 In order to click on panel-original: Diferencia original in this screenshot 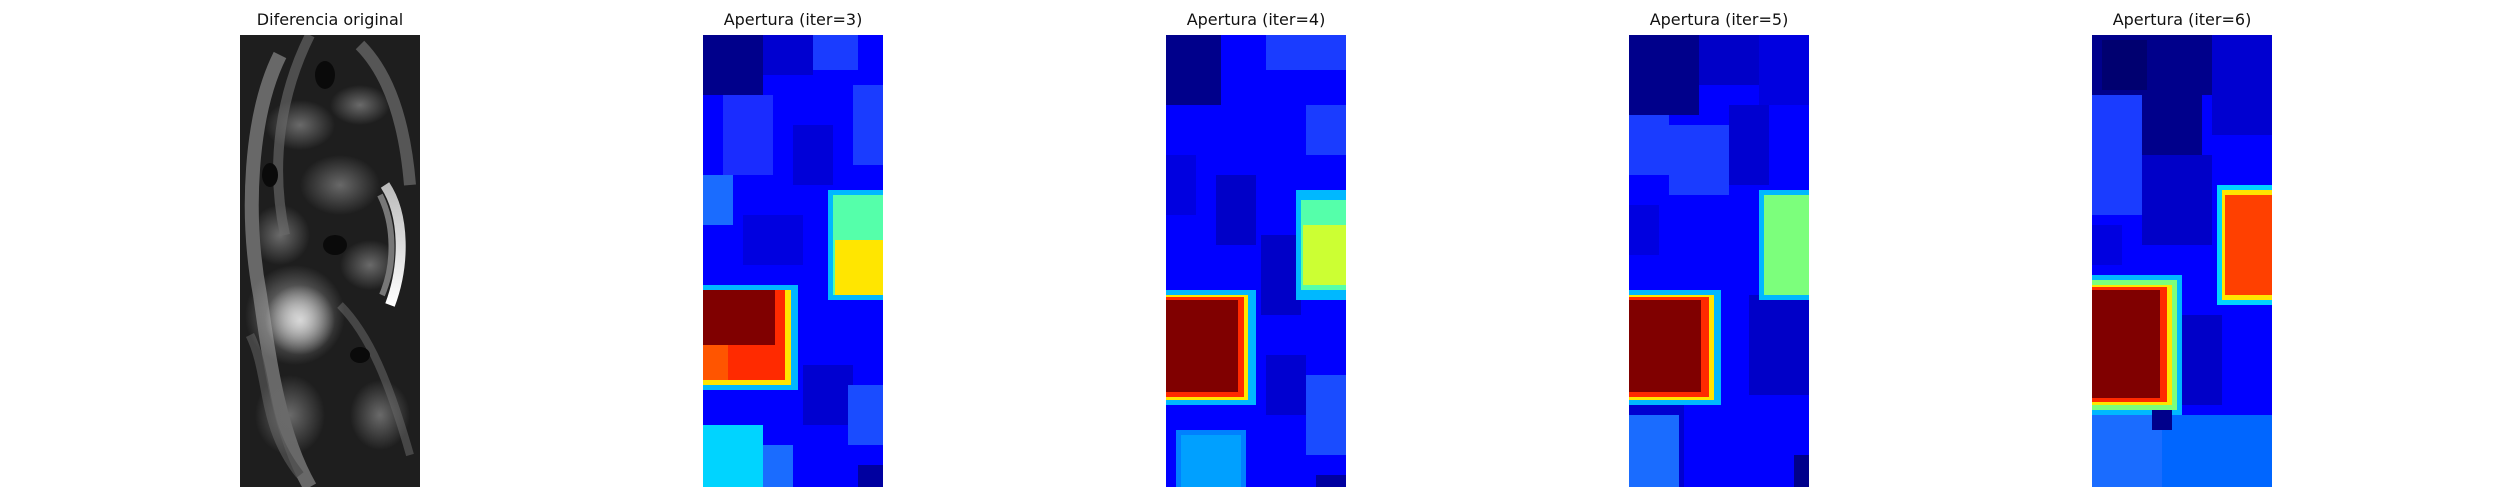, I will do `click(330, 250)`.